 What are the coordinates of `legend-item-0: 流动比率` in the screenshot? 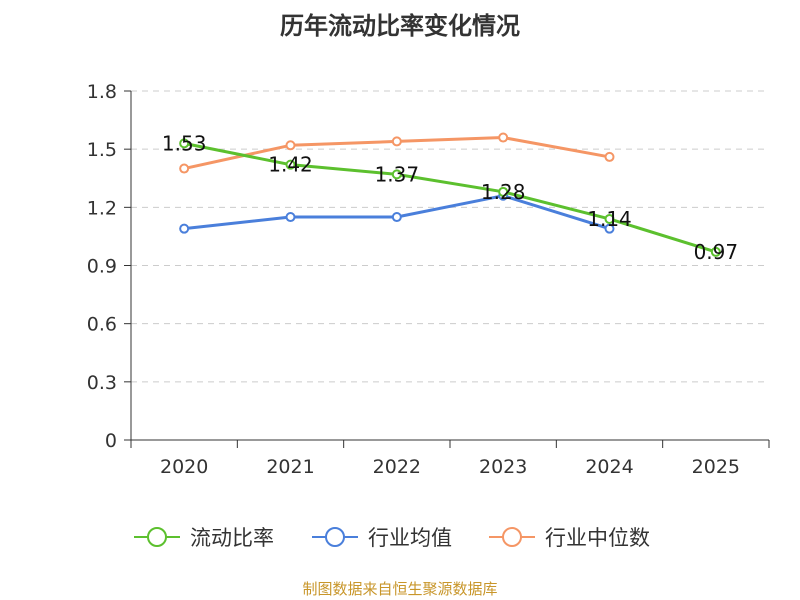 It's located at (204, 538).